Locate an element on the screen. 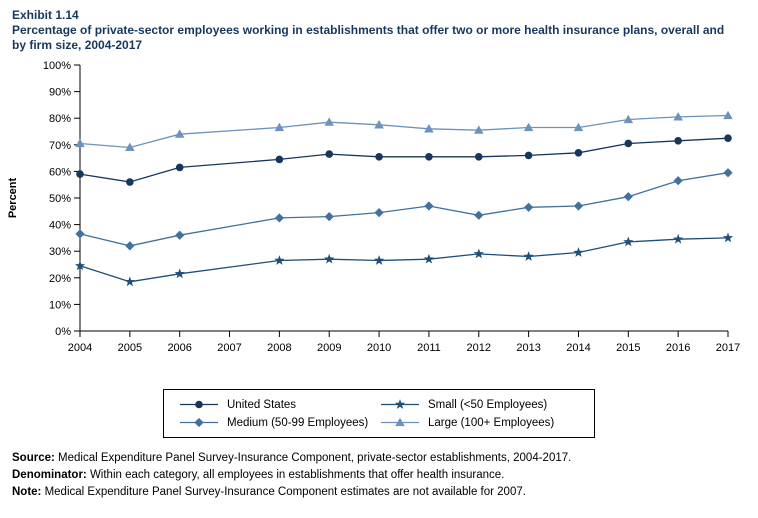 Image resolution: width=758 pixels, height=518 pixels. svg-text: 50% is located at coordinates (60, 199).